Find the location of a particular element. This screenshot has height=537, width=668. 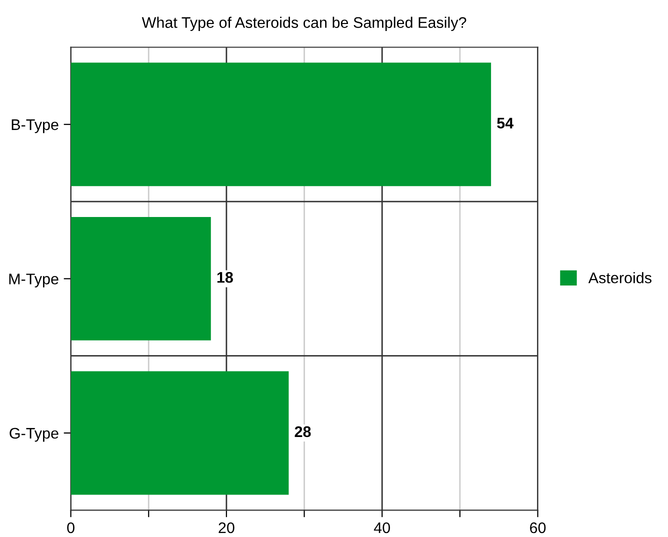

chart-title: What Type of Asteroids can be Sampled Easily? is located at coordinates (304, 23).